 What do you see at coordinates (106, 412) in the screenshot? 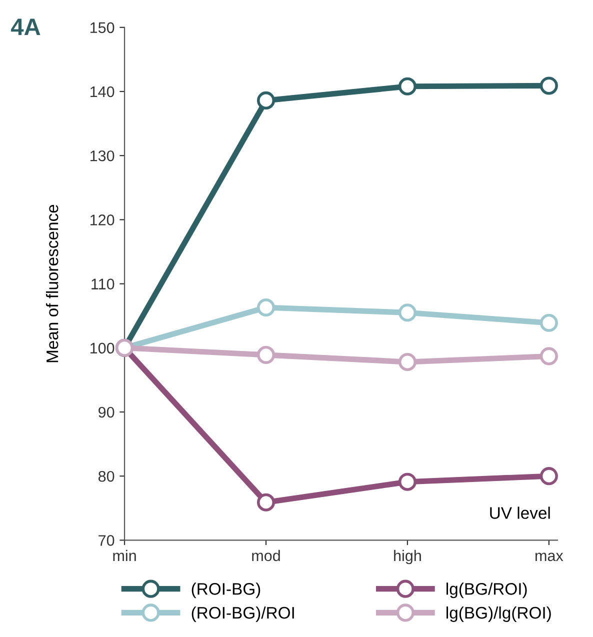
I see `y-tick-label: 90` at bounding box center [106, 412].